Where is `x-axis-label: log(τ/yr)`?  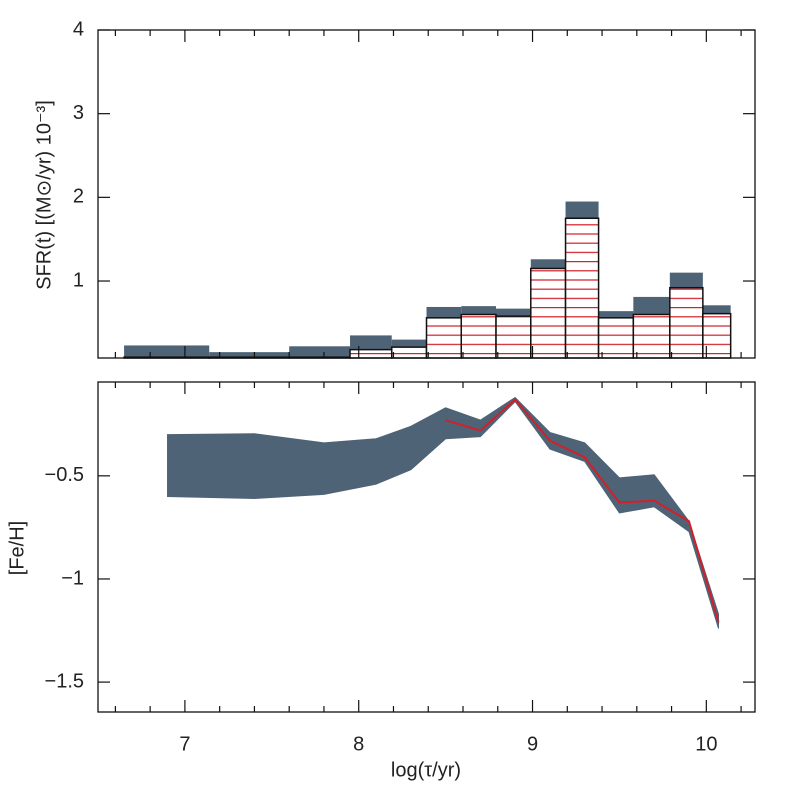
x-axis-label: log(τ/yr) is located at coordinates (426, 770).